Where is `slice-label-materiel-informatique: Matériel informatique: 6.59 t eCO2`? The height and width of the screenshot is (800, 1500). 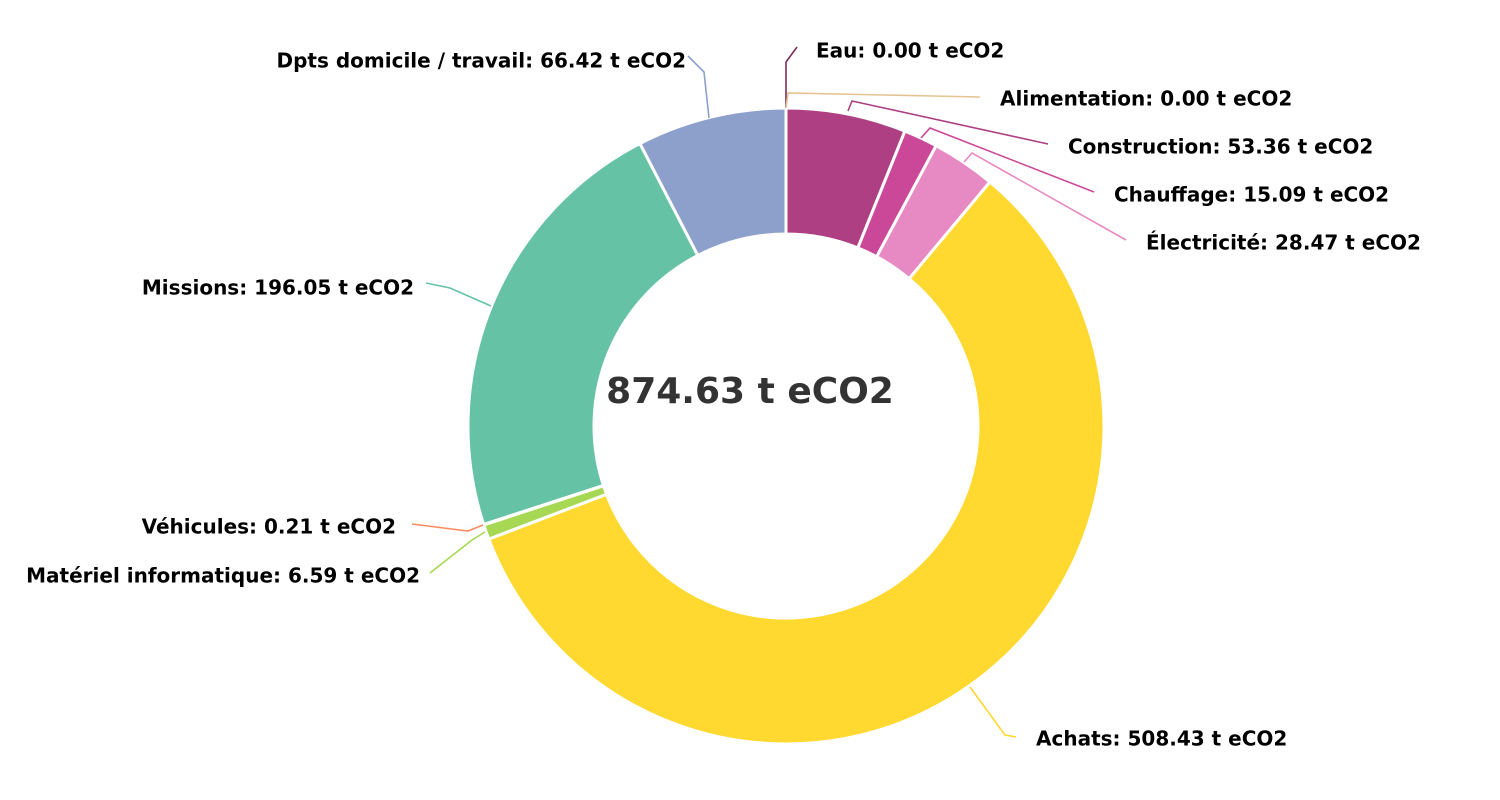 slice-label-materiel-informatique: Matériel informatique: 6.59 t eCO2 is located at coordinates (223, 576).